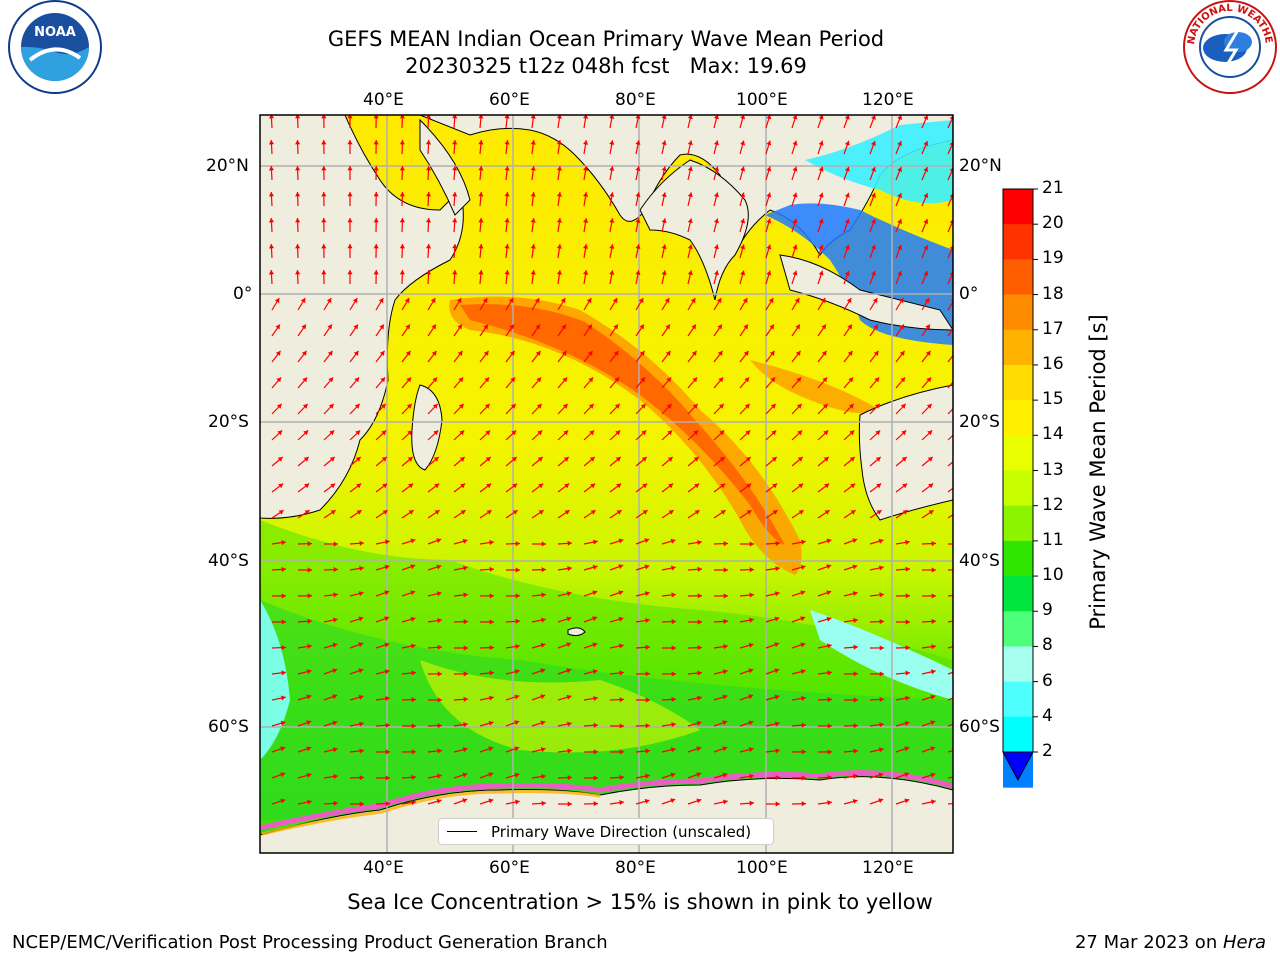 The image size is (1280, 960). What do you see at coordinates (228, 727) in the screenshot?
I see `lat-label-left-60s: 60°S` at bounding box center [228, 727].